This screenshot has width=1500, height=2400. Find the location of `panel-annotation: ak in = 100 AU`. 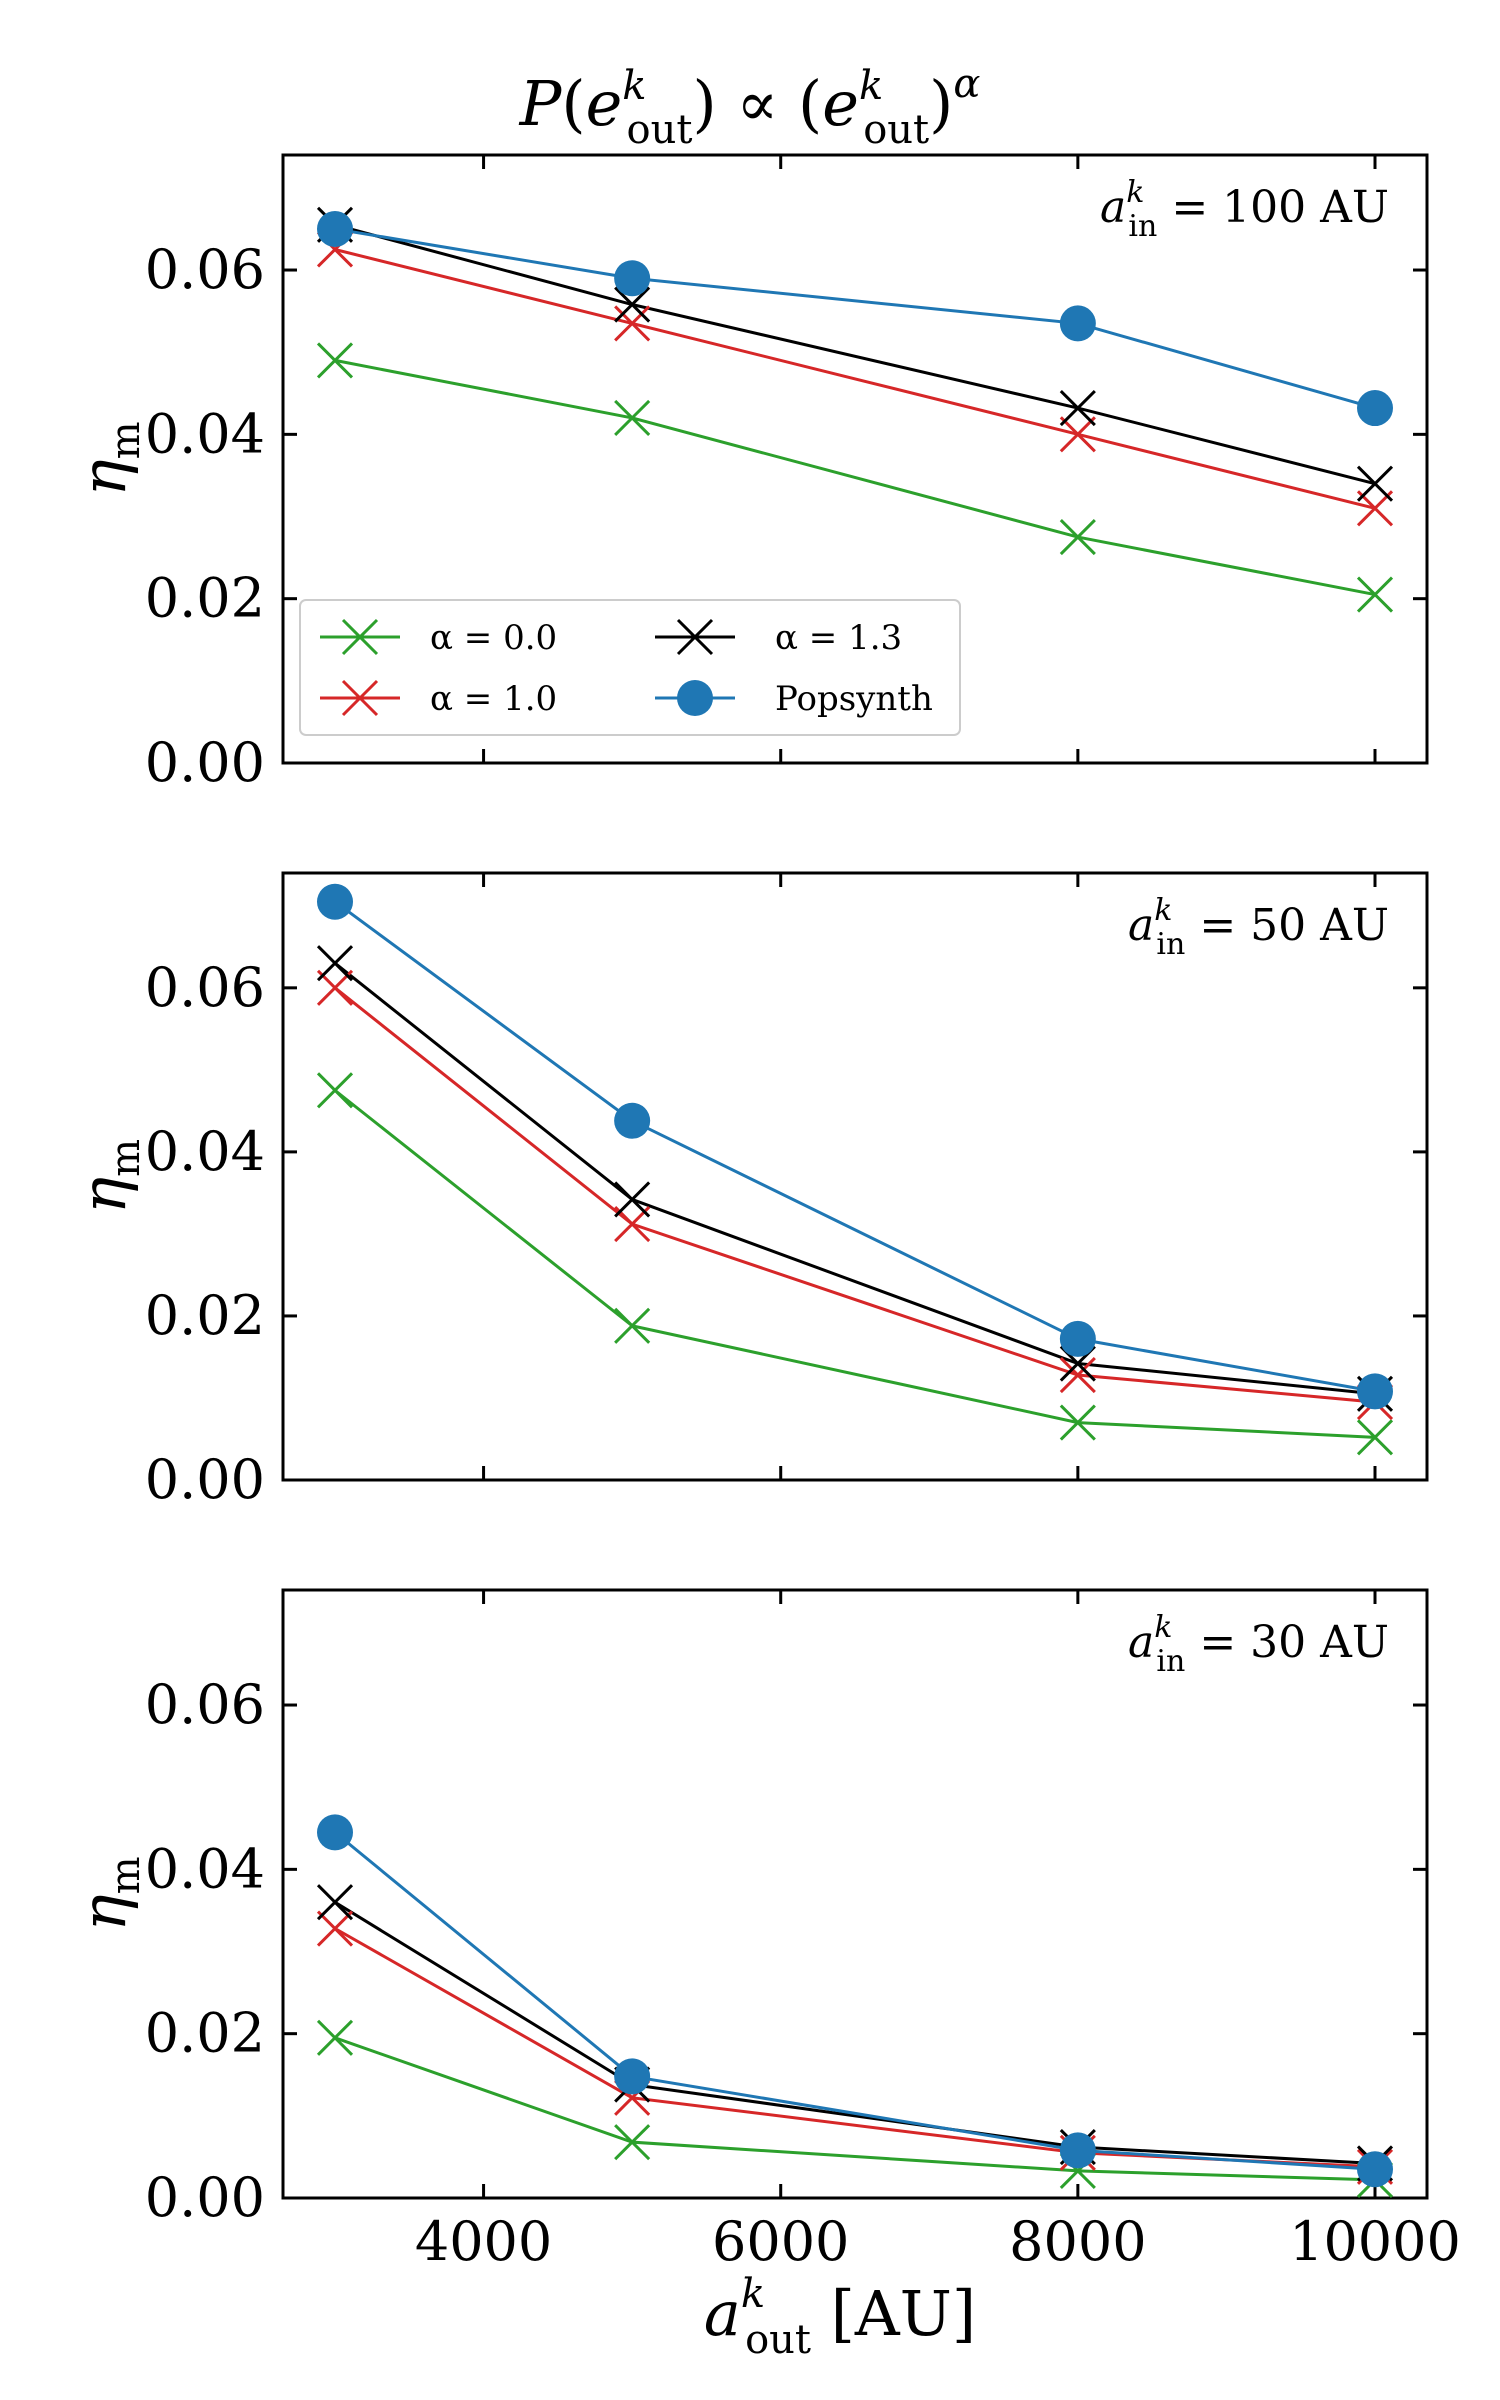

panel-annotation: ak in = 100 AU is located at coordinates (1244, 209).